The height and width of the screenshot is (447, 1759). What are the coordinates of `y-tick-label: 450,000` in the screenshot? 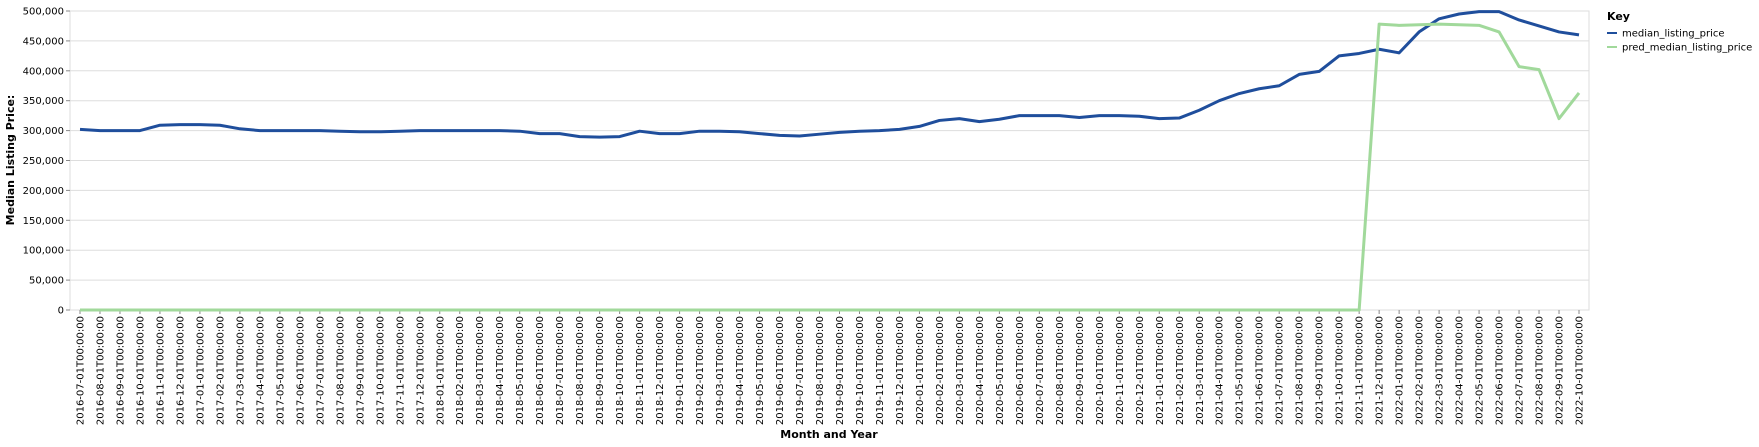 It's located at (43, 41).